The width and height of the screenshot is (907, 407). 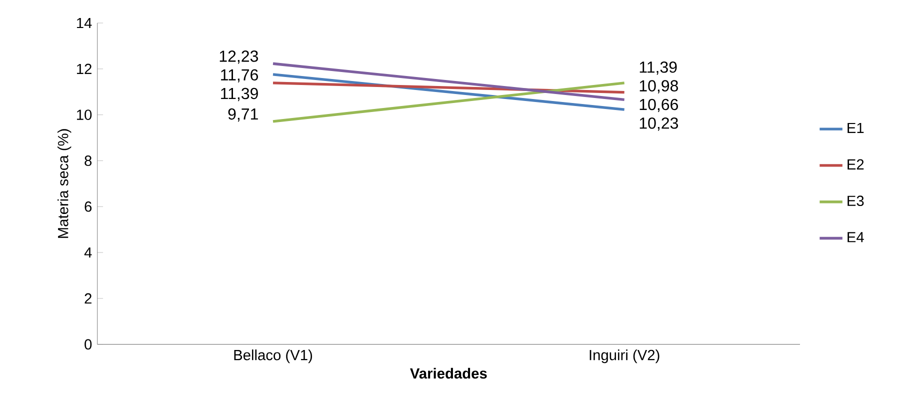 What do you see at coordinates (273, 356) in the screenshot?
I see `x-tick-label: Bellaco (V1)` at bounding box center [273, 356].